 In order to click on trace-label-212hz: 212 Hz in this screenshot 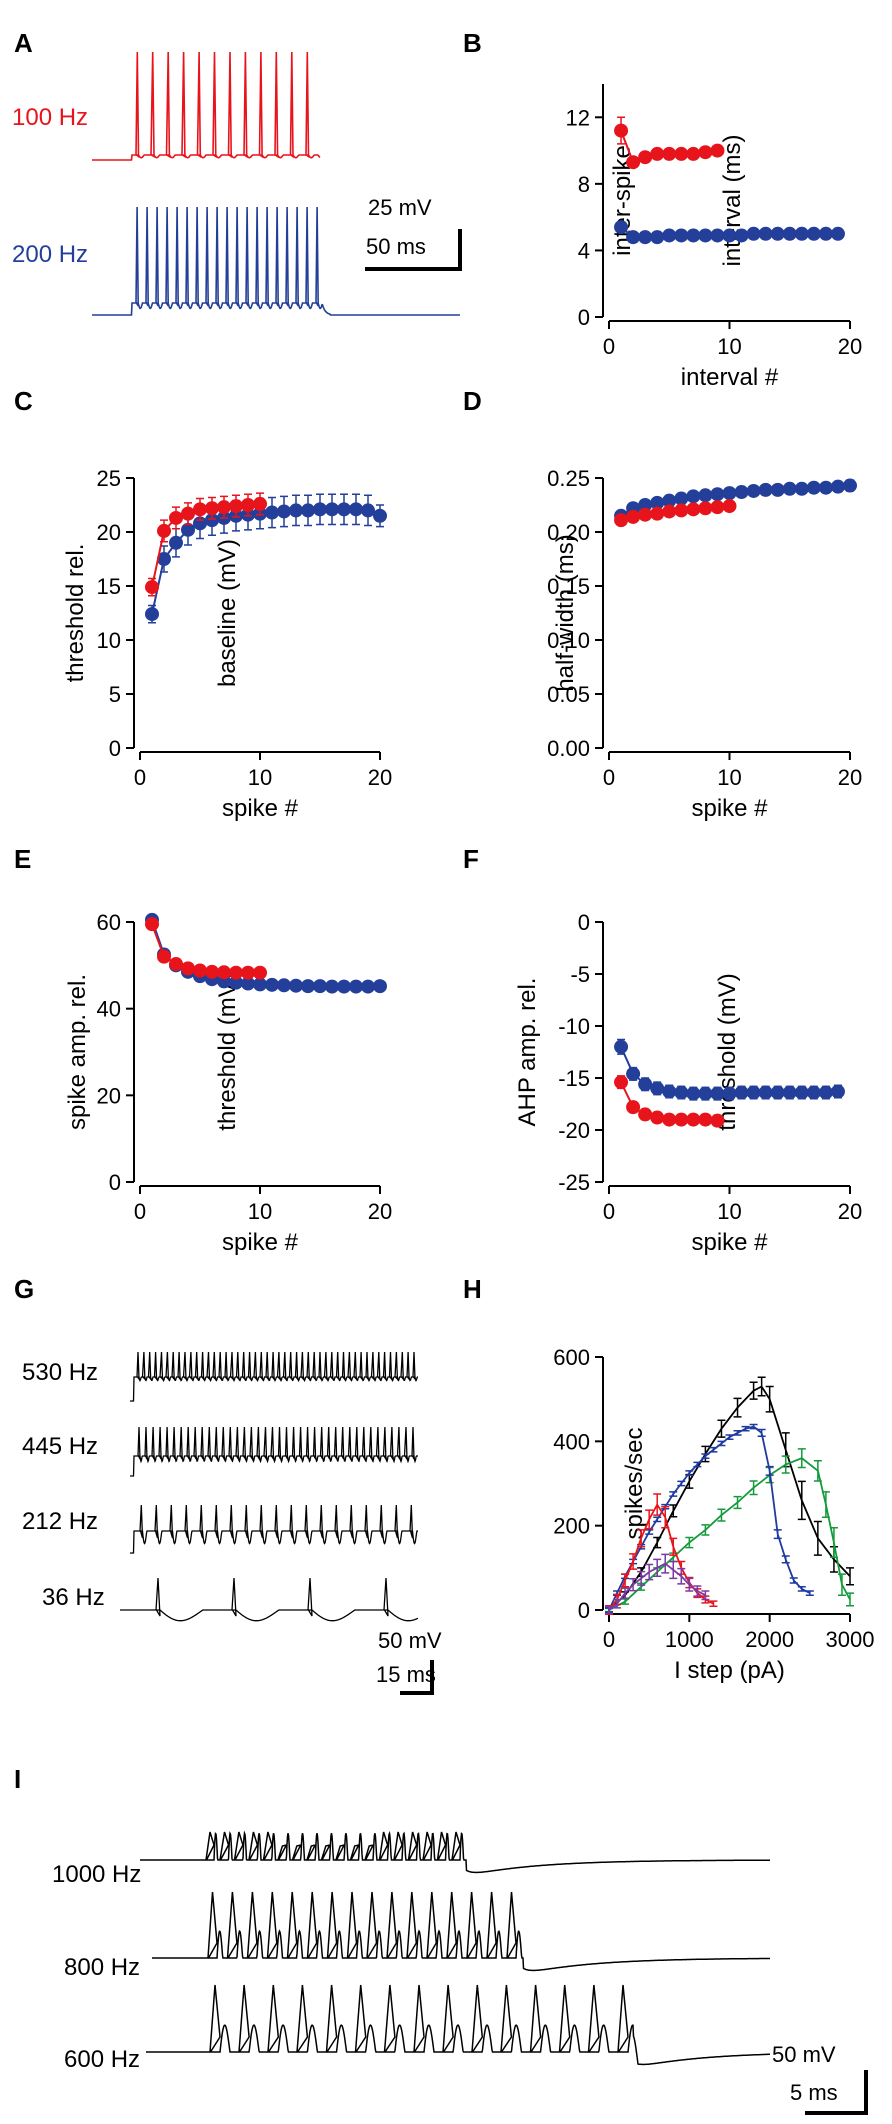, I will do `click(60, 1521)`.